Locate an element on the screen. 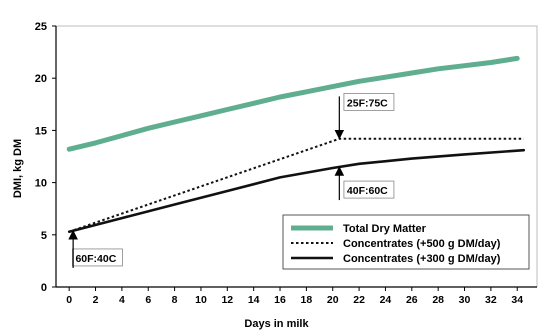  y-tick-label: 20 is located at coordinates (41, 79).